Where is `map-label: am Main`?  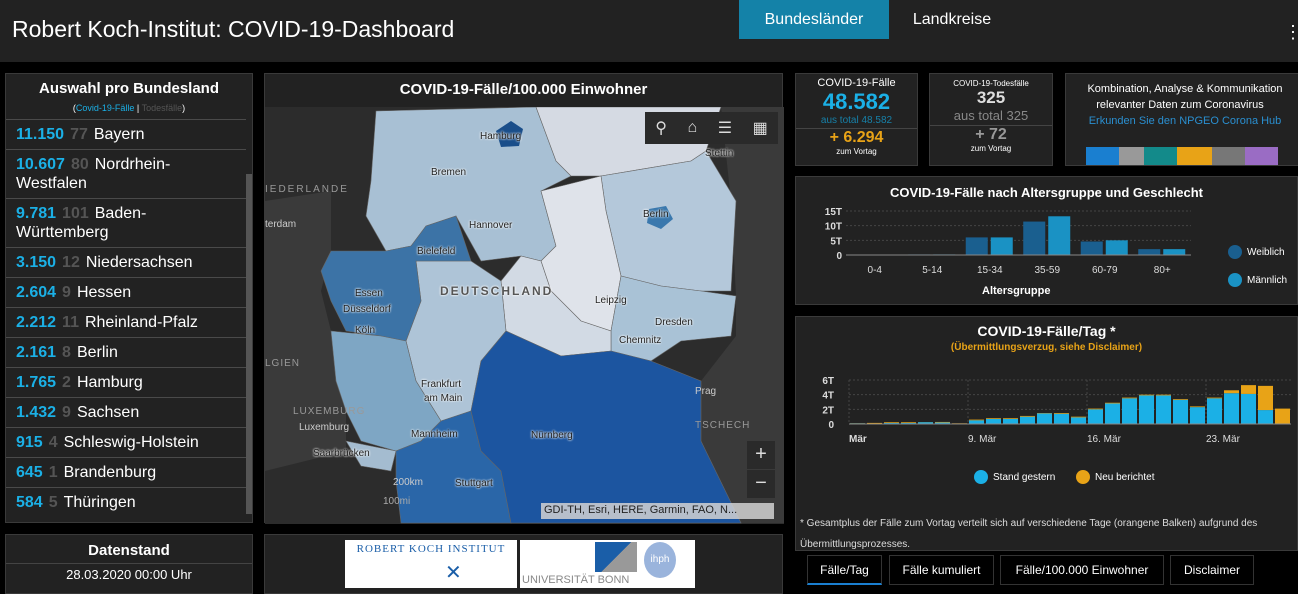 map-label: am Main is located at coordinates (443, 398).